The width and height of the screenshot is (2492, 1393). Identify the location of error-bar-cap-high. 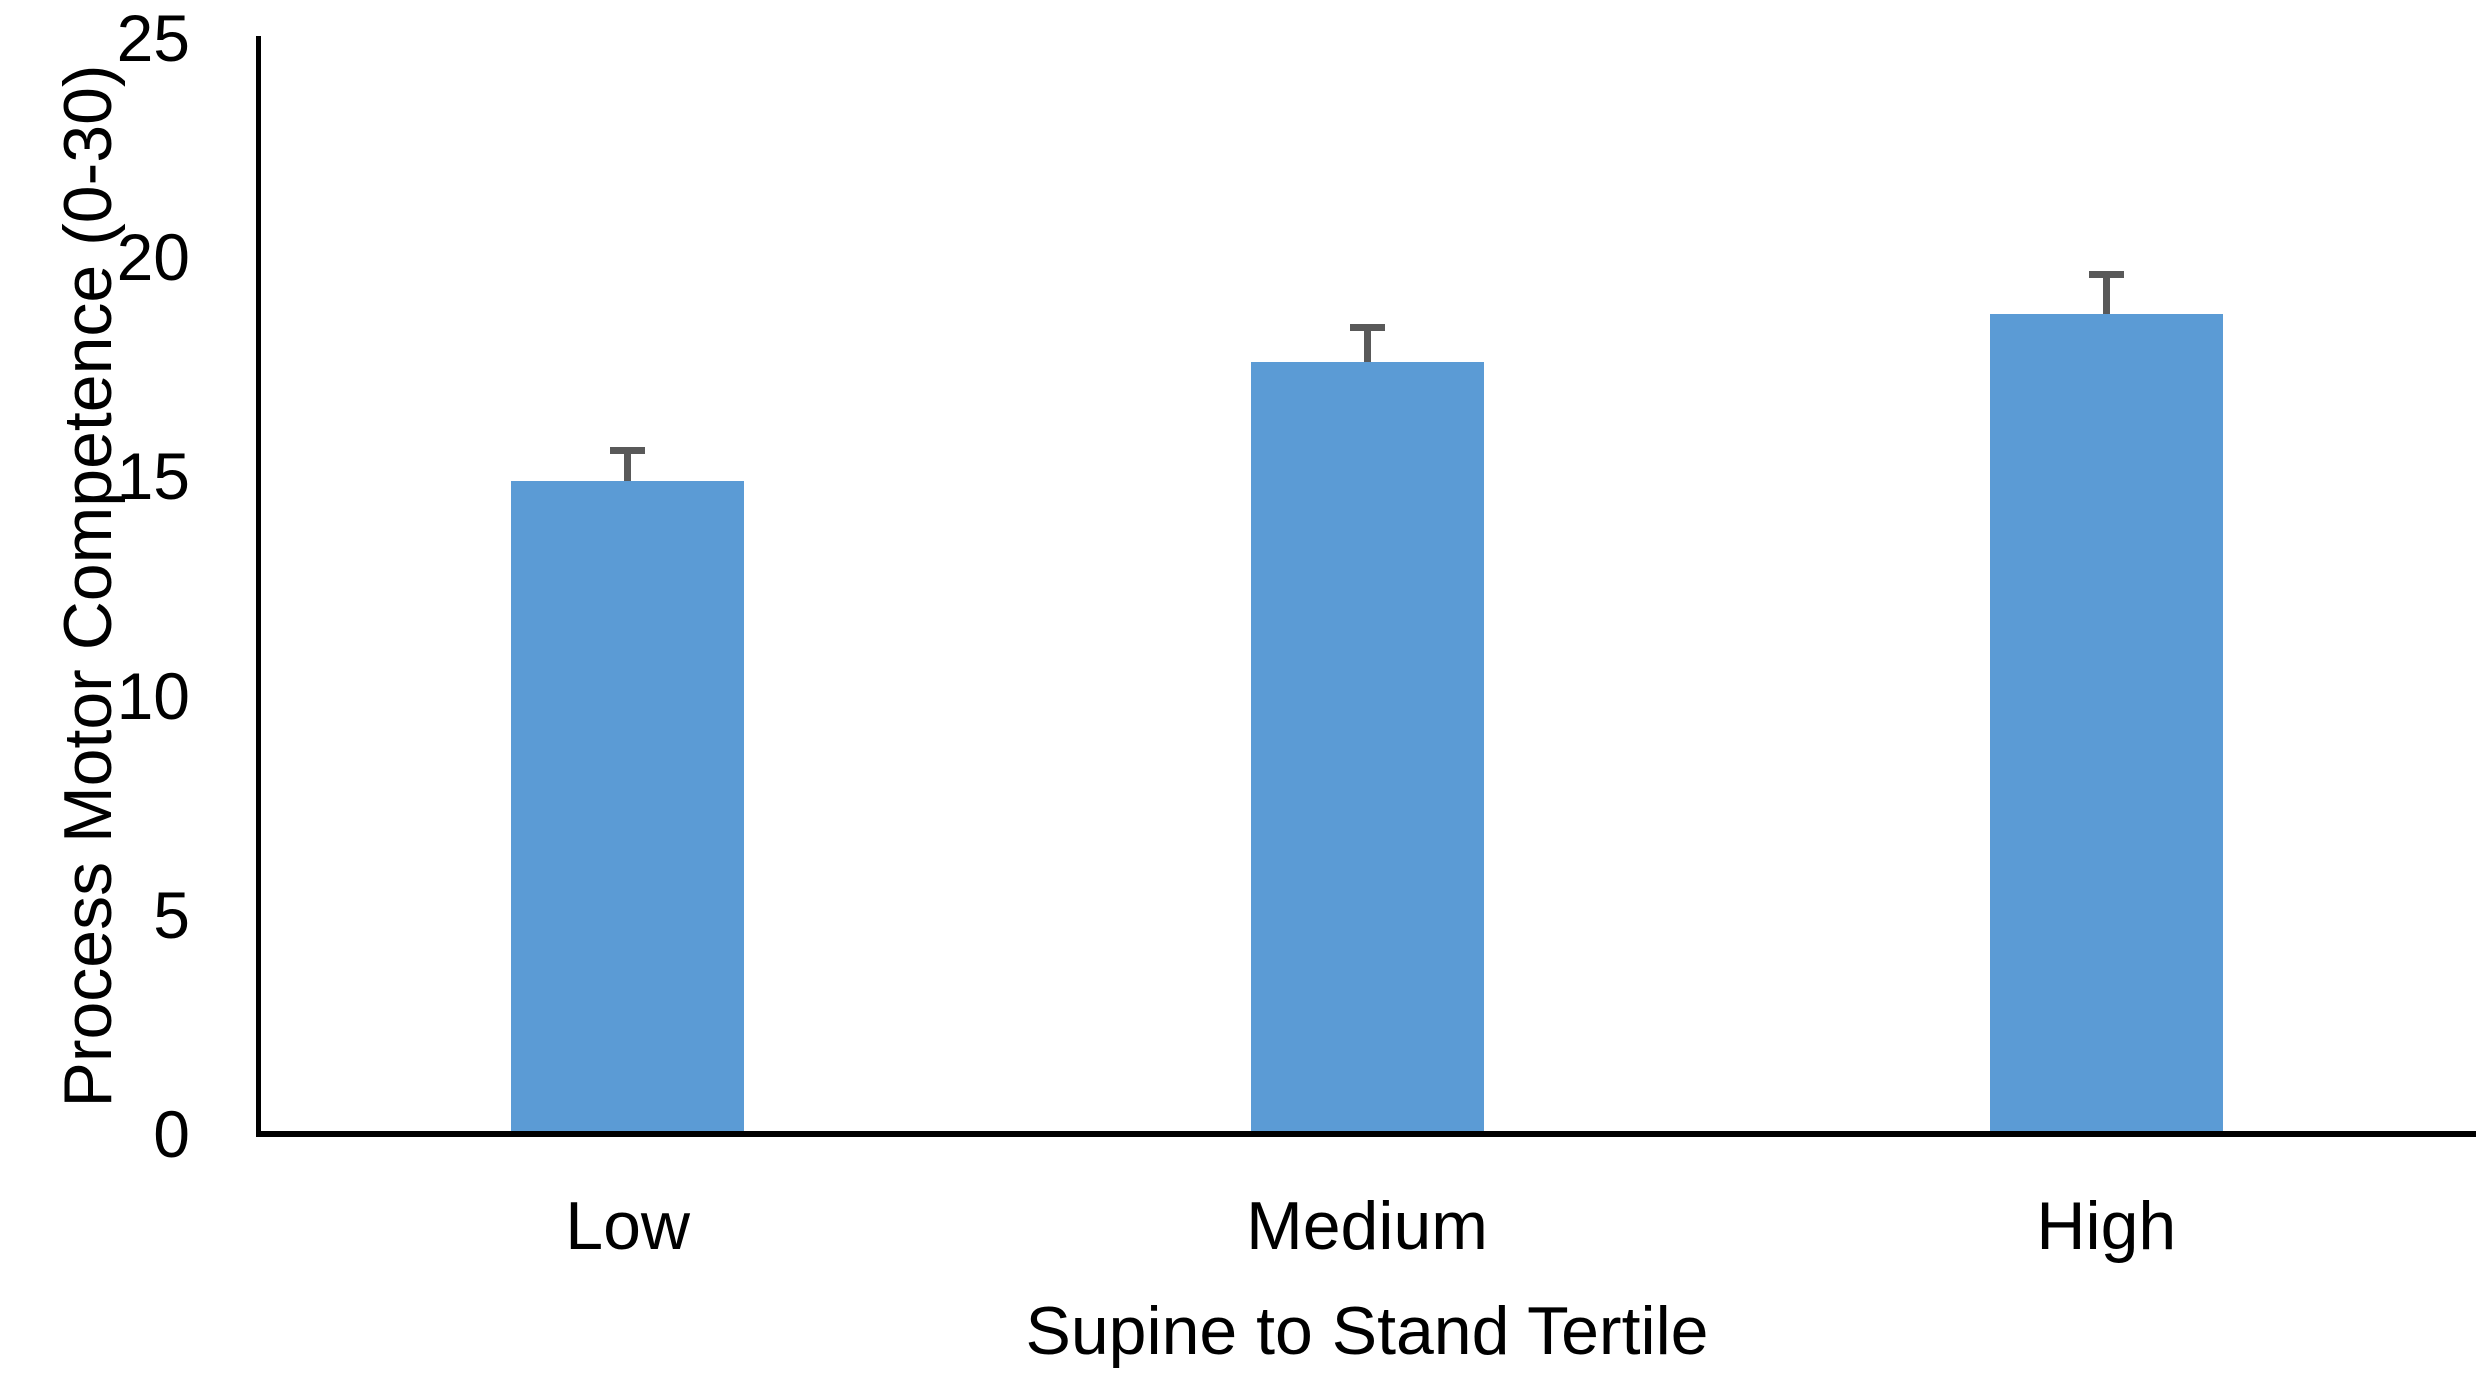
(2106, 275).